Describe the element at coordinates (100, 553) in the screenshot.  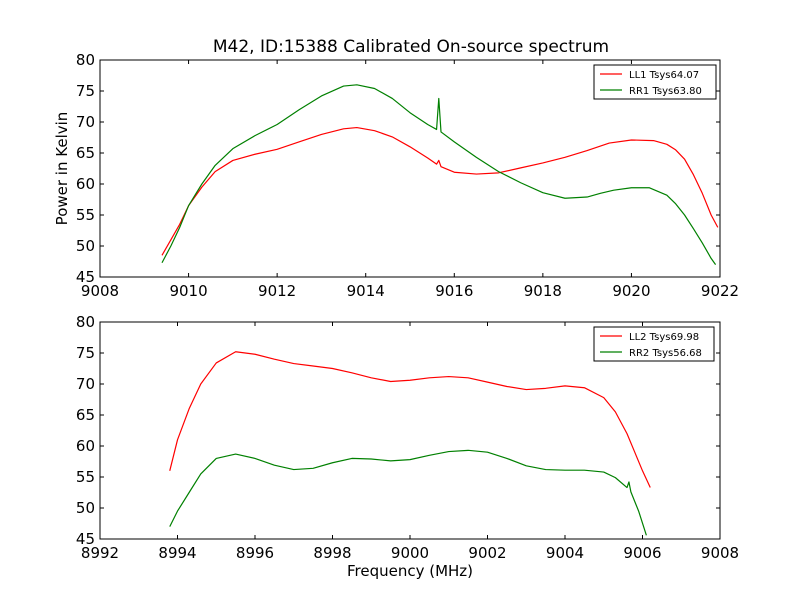
I see `x-tick-label: 8992` at that location.